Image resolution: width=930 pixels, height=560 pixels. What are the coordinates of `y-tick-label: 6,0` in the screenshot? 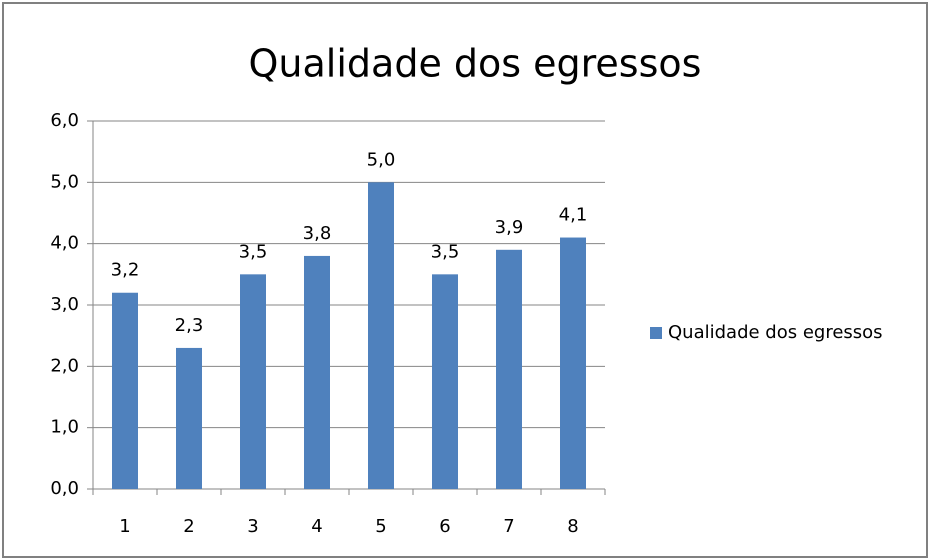 It's located at (64, 120).